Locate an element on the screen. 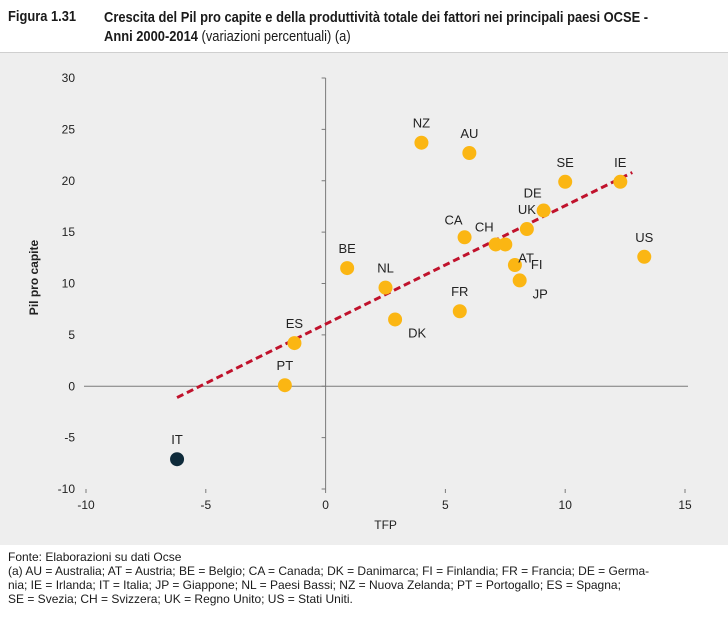 This screenshot has height=618, width=728. point-fi is located at coordinates (514, 265).